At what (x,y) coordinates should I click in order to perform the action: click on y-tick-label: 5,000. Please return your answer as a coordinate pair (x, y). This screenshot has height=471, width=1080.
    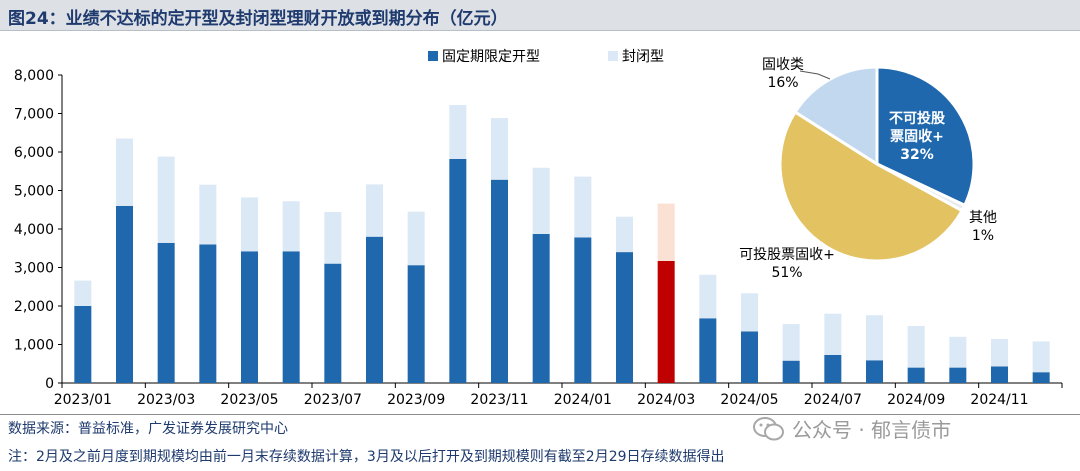
    Looking at the image, I should click on (34, 192).